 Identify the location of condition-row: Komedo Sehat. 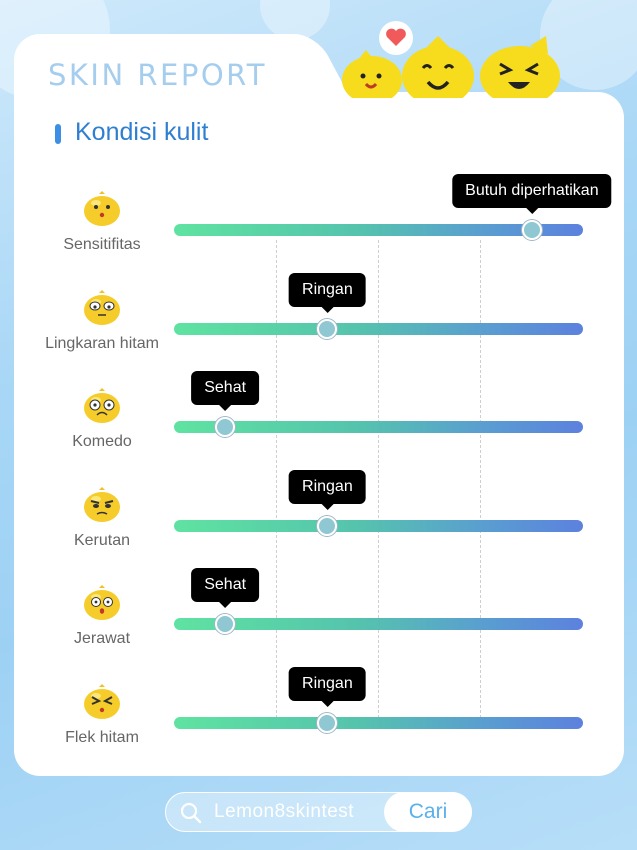
(318, 406).